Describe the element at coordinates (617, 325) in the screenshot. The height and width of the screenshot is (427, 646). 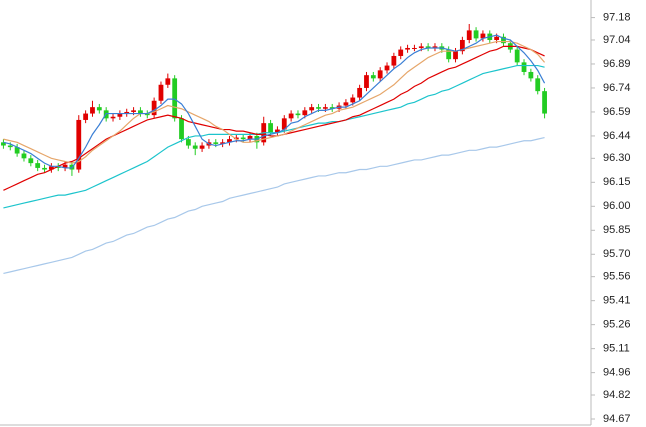
I see `y-tick-label: 95.26` at that location.